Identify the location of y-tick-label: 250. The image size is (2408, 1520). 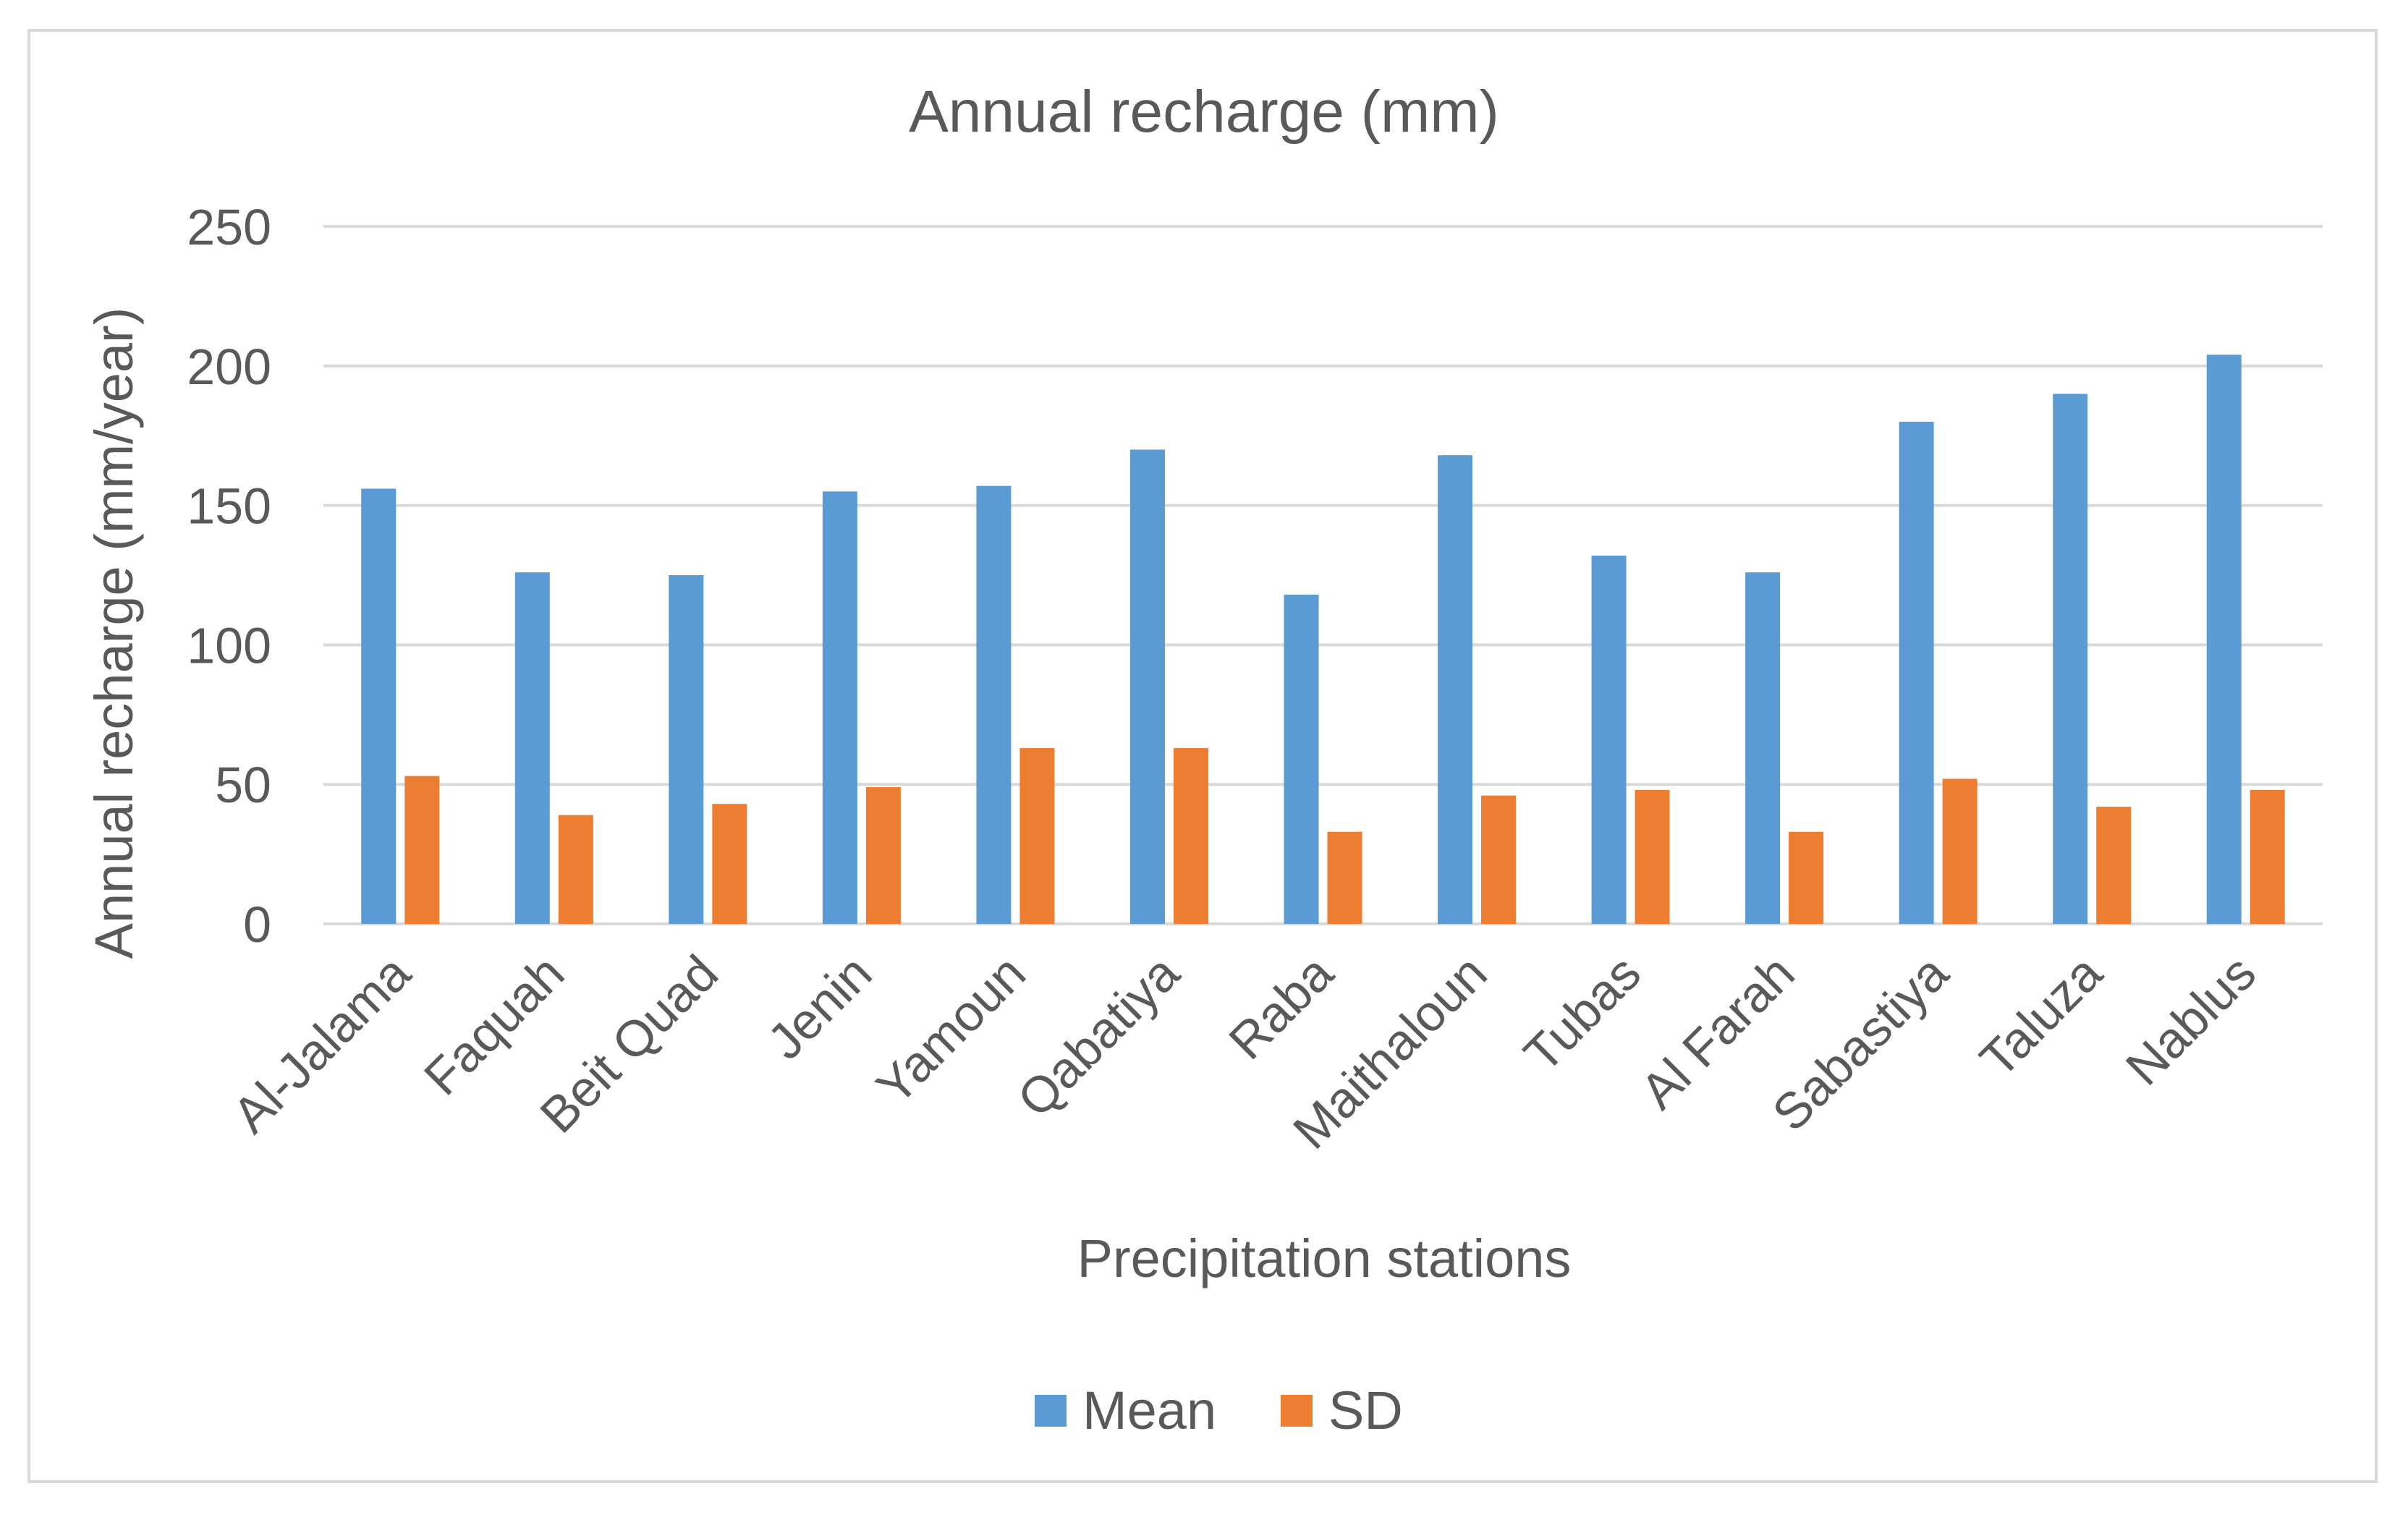
(229, 227).